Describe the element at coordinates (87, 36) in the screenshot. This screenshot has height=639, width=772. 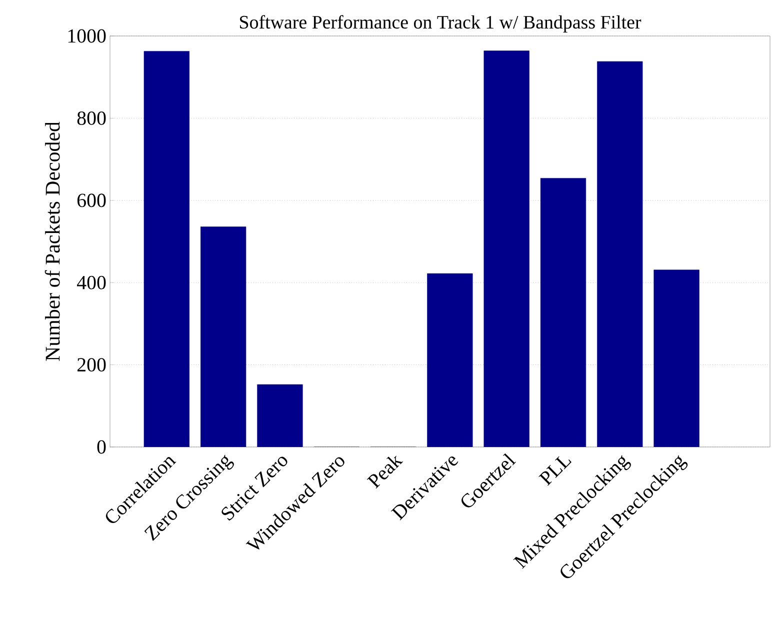
I see `y-tick-label: 1000` at that location.